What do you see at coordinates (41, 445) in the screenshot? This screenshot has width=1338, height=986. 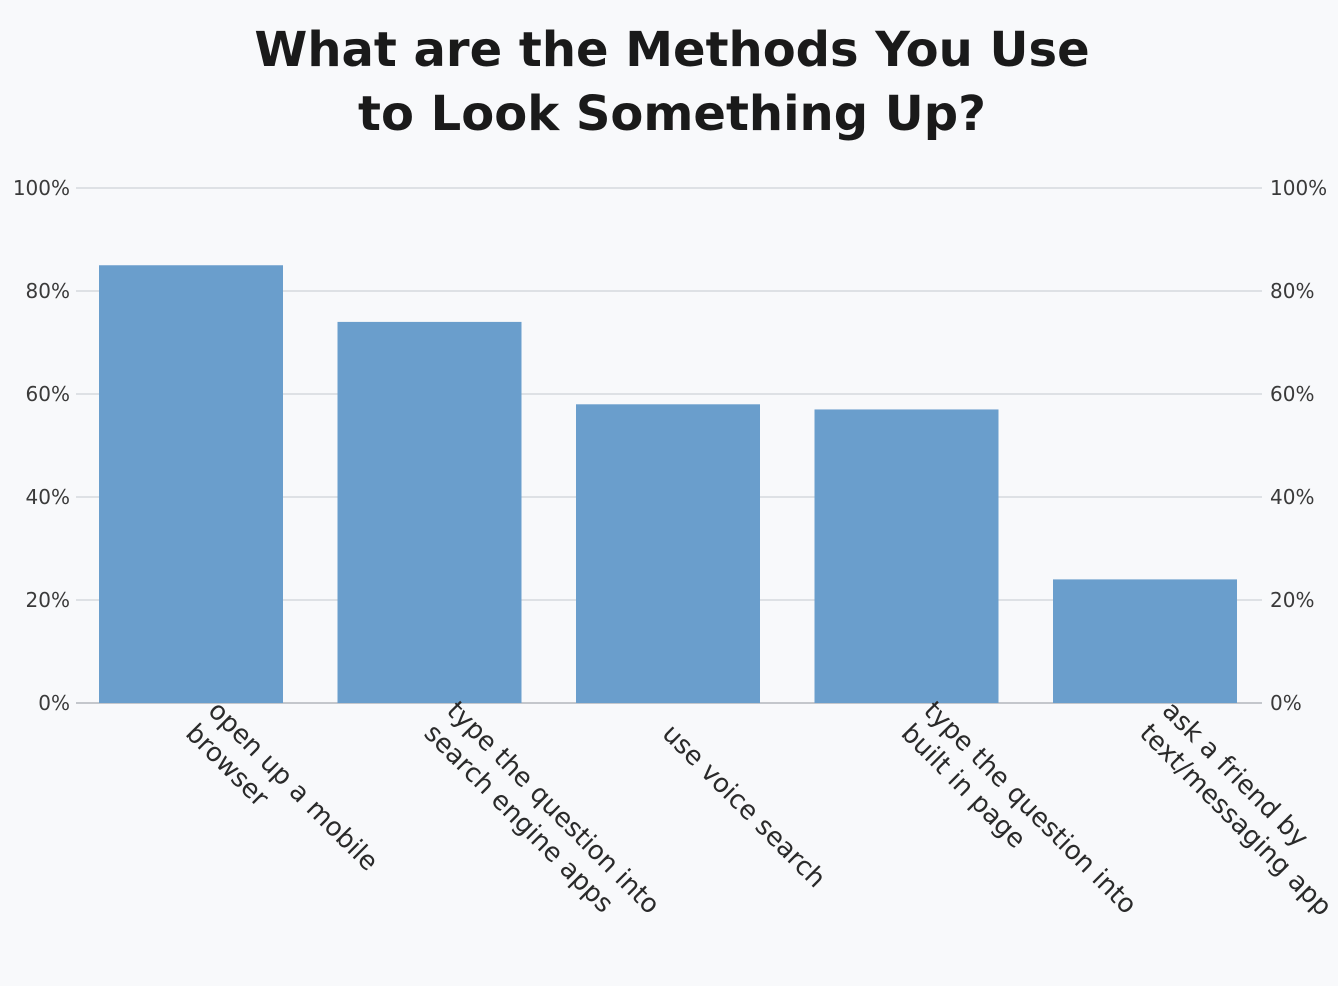 I see `y-axis-left: 0% 20% 40% 60% 80% 100%` at bounding box center [41, 445].